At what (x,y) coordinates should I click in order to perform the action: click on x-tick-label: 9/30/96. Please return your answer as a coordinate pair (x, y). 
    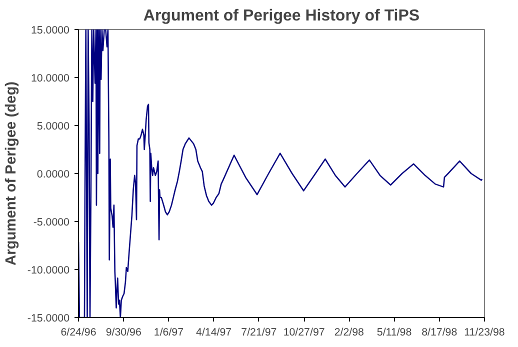
    Looking at the image, I should click on (124, 332).